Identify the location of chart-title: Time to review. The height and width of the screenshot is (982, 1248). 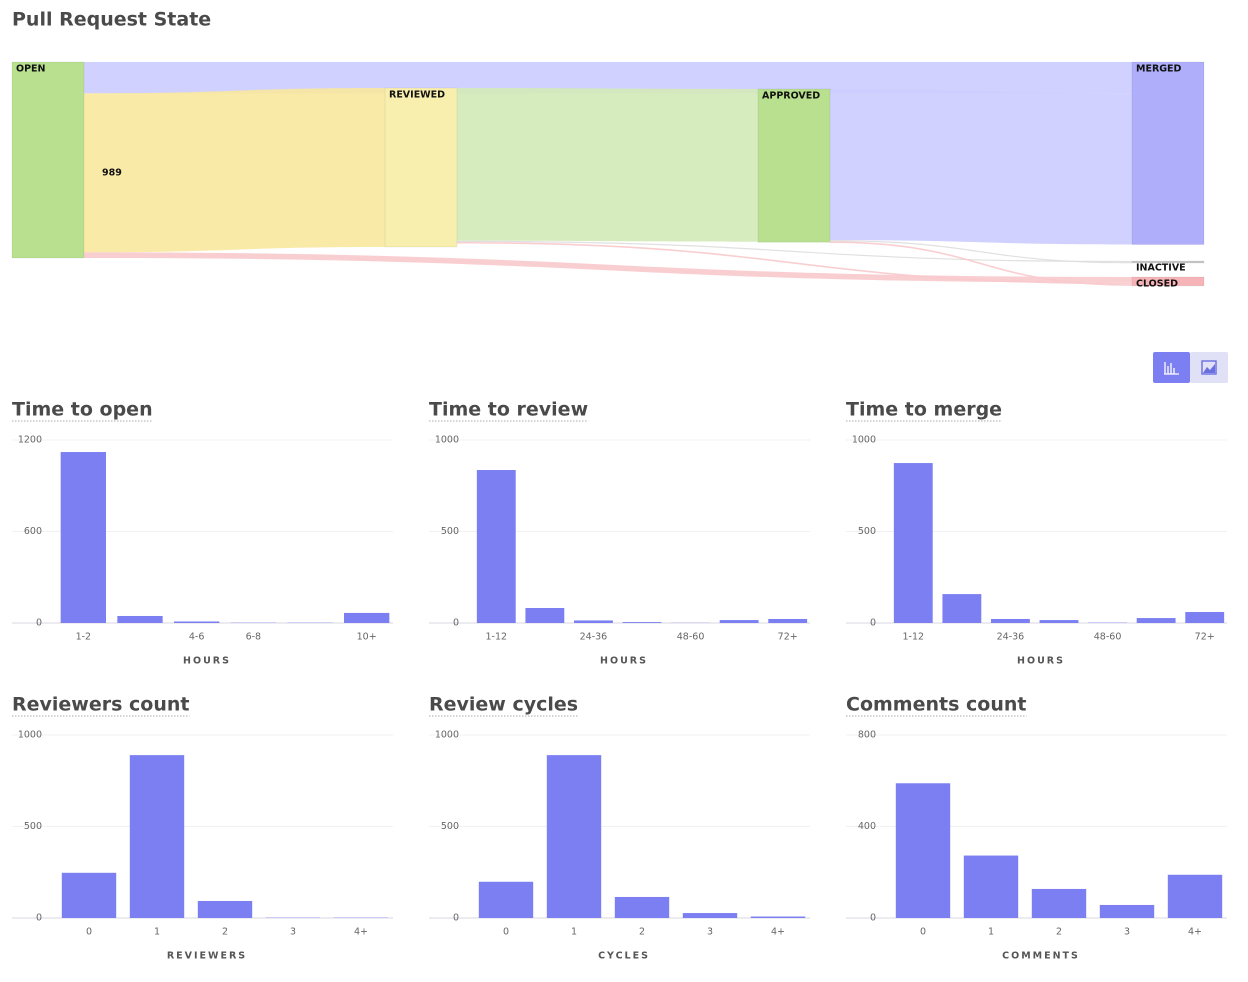
(508, 410).